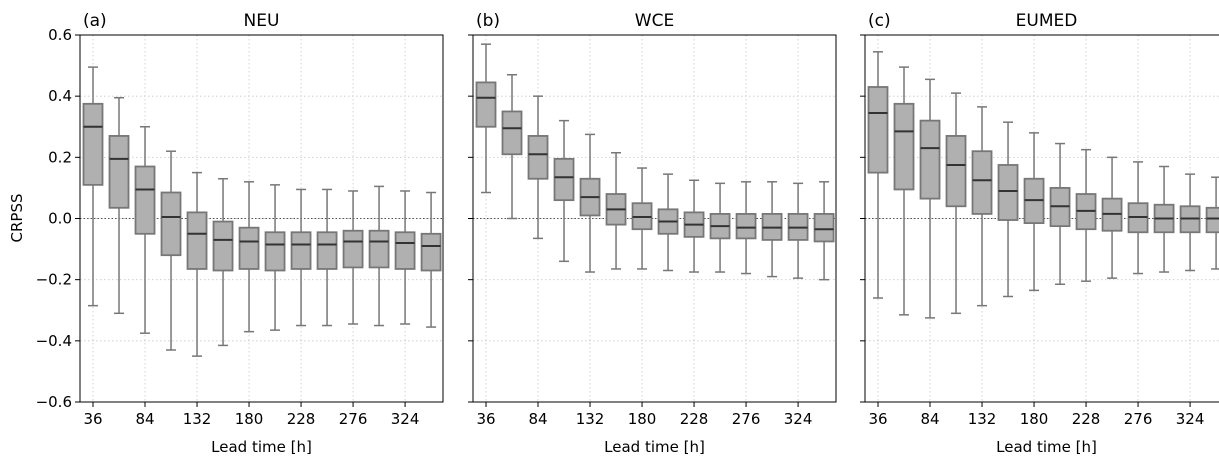 Image resolution: width=1219 pixels, height=457 pixels. Describe the element at coordinates (879, 21) in the screenshot. I see `panel-label: (c)` at that location.